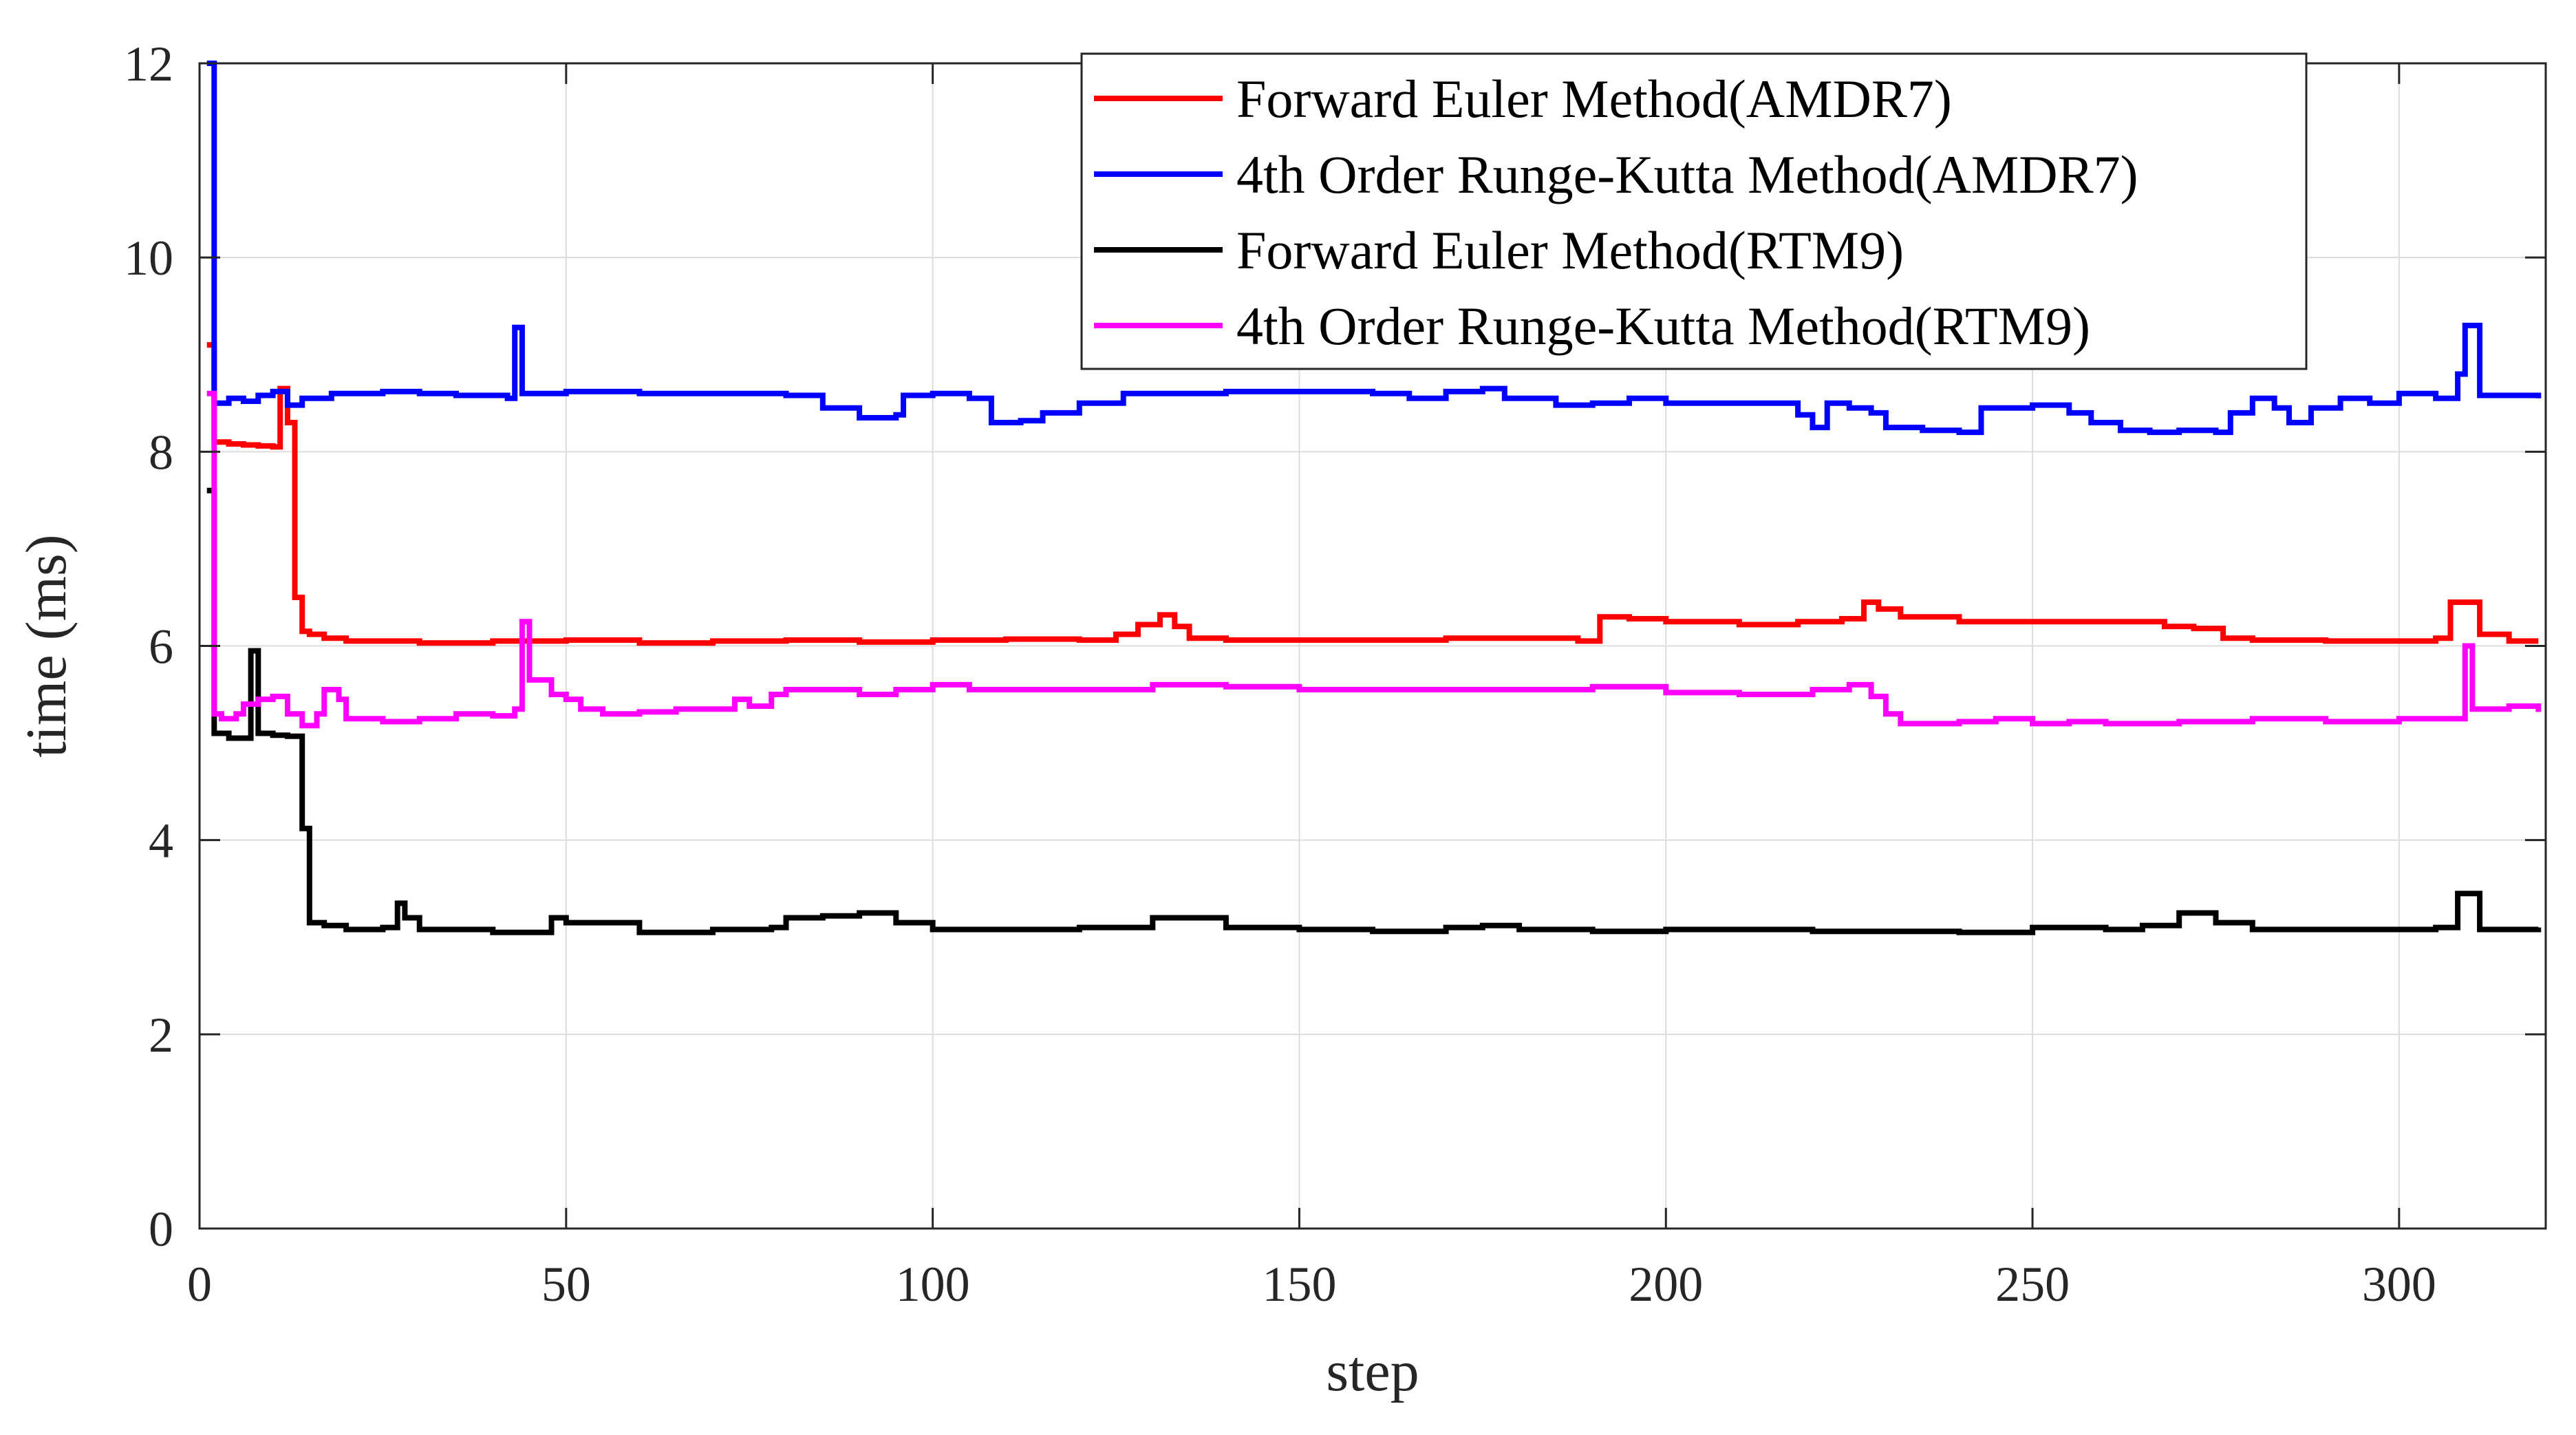 The image size is (2576, 1435). I want to click on legend-box, so click(1694, 211).